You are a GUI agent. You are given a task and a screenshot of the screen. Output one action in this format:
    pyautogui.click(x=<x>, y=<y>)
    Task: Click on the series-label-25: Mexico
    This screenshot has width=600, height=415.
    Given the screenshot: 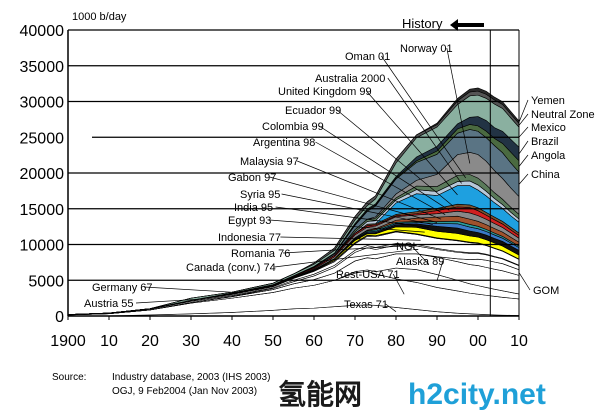 What is the action you would take?
    pyautogui.click(x=548, y=128)
    